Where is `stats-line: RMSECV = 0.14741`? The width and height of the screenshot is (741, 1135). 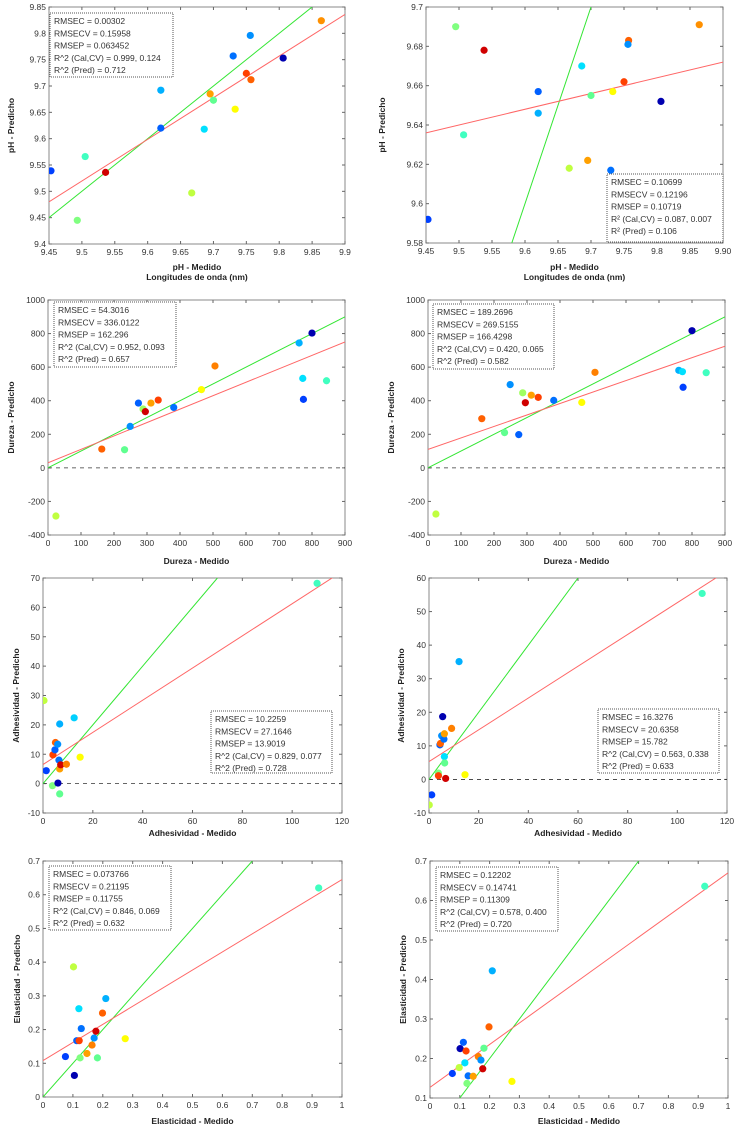
stats-line: RMSECV = 0.14741 is located at coordinates (478, 887).